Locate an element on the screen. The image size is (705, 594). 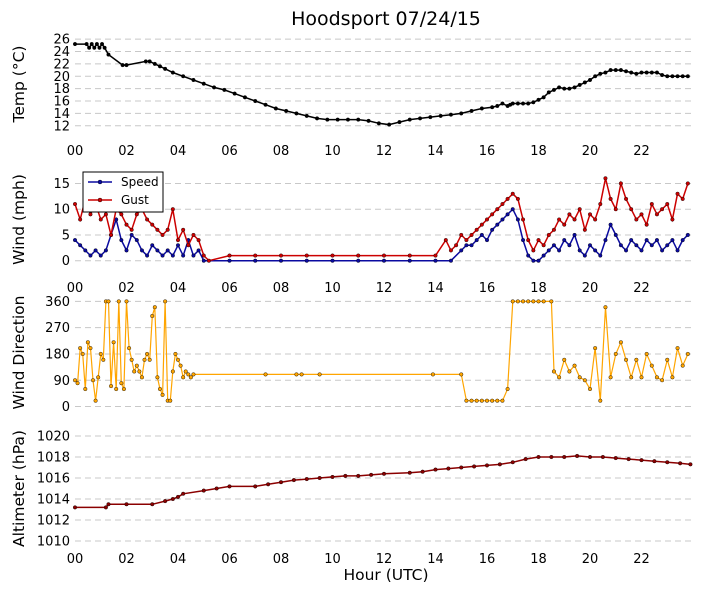
x-tick-label: 00 is located at coordinates (75, 288).